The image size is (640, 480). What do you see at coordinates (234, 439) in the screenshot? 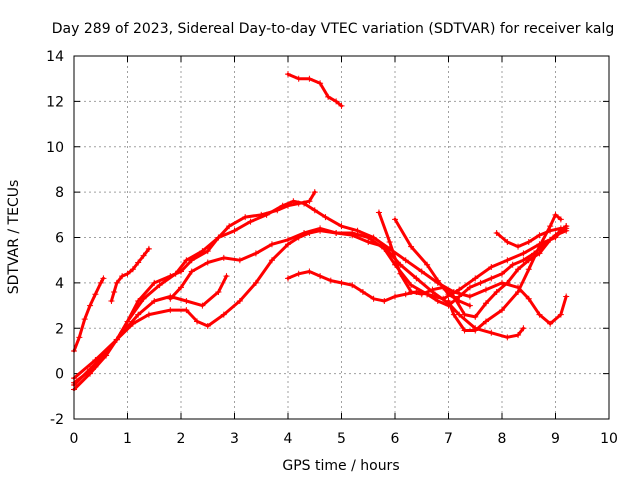
I see `x-tick-label: 3` at bounding box center [234, 439].